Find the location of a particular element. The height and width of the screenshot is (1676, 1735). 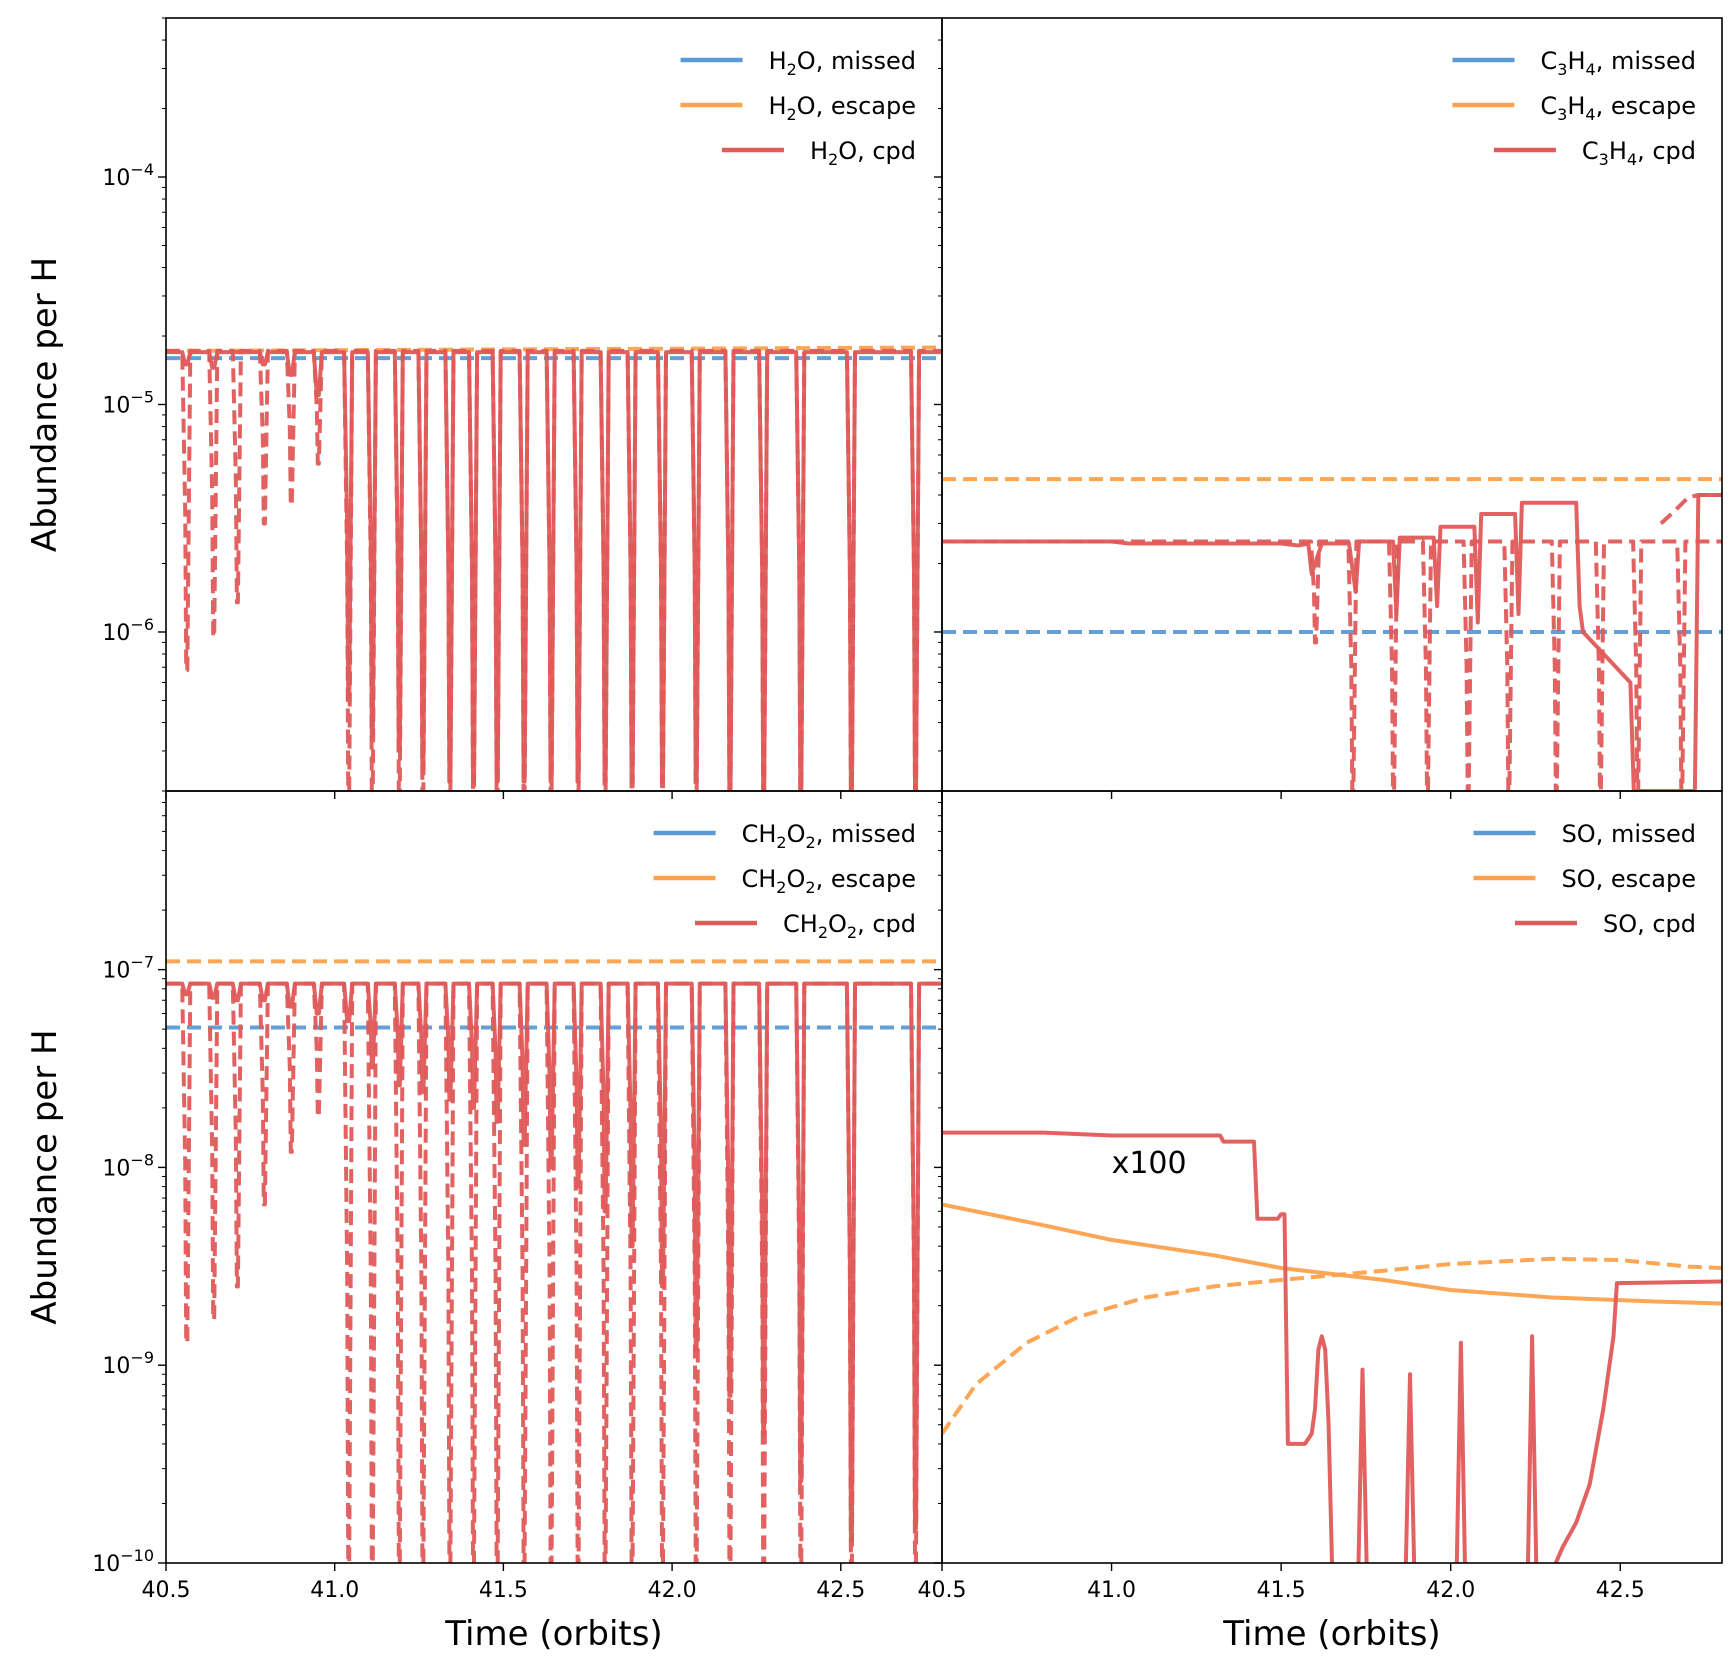

legend-entry-escape: CH2O2, escape is located at coordinates (828, 881).